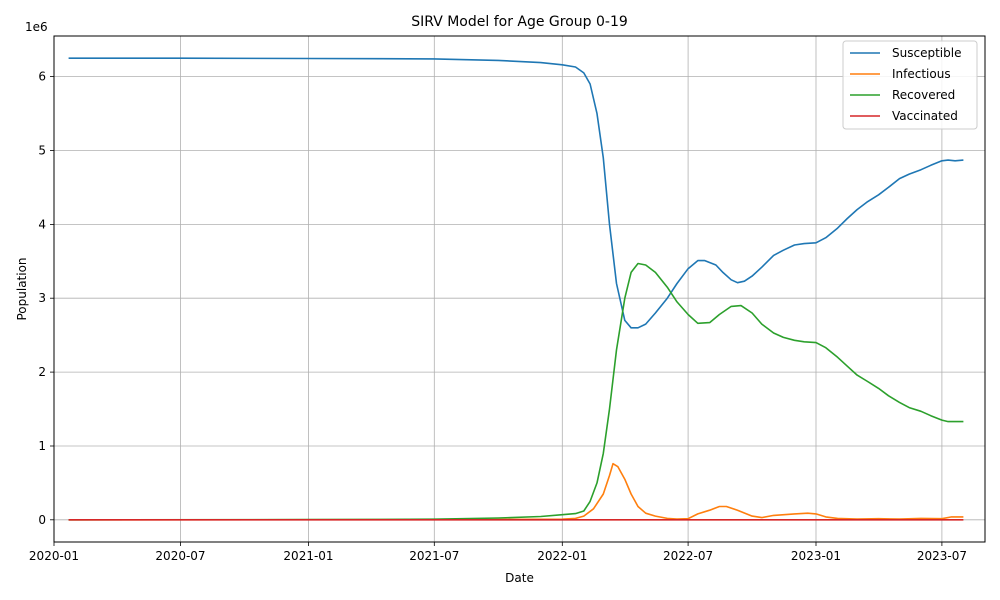 The image size is (1000, 600). Describe the element at coordinates (42, 77) in the screenshot. I see `y-tick-label: 6` at that location.